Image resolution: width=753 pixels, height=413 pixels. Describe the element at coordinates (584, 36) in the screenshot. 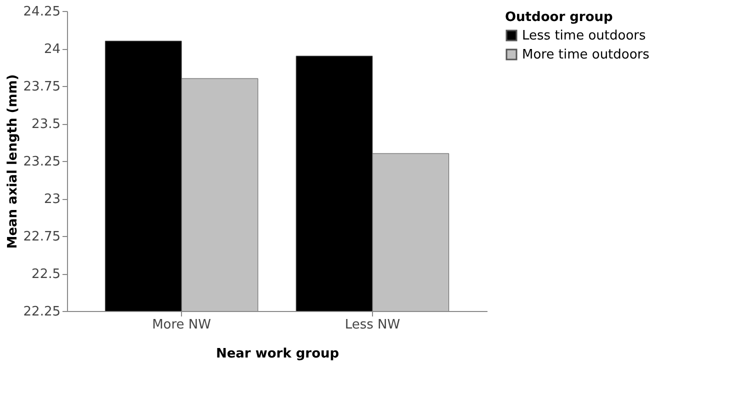

I see `legend-label: Less time outdoors` at that location.